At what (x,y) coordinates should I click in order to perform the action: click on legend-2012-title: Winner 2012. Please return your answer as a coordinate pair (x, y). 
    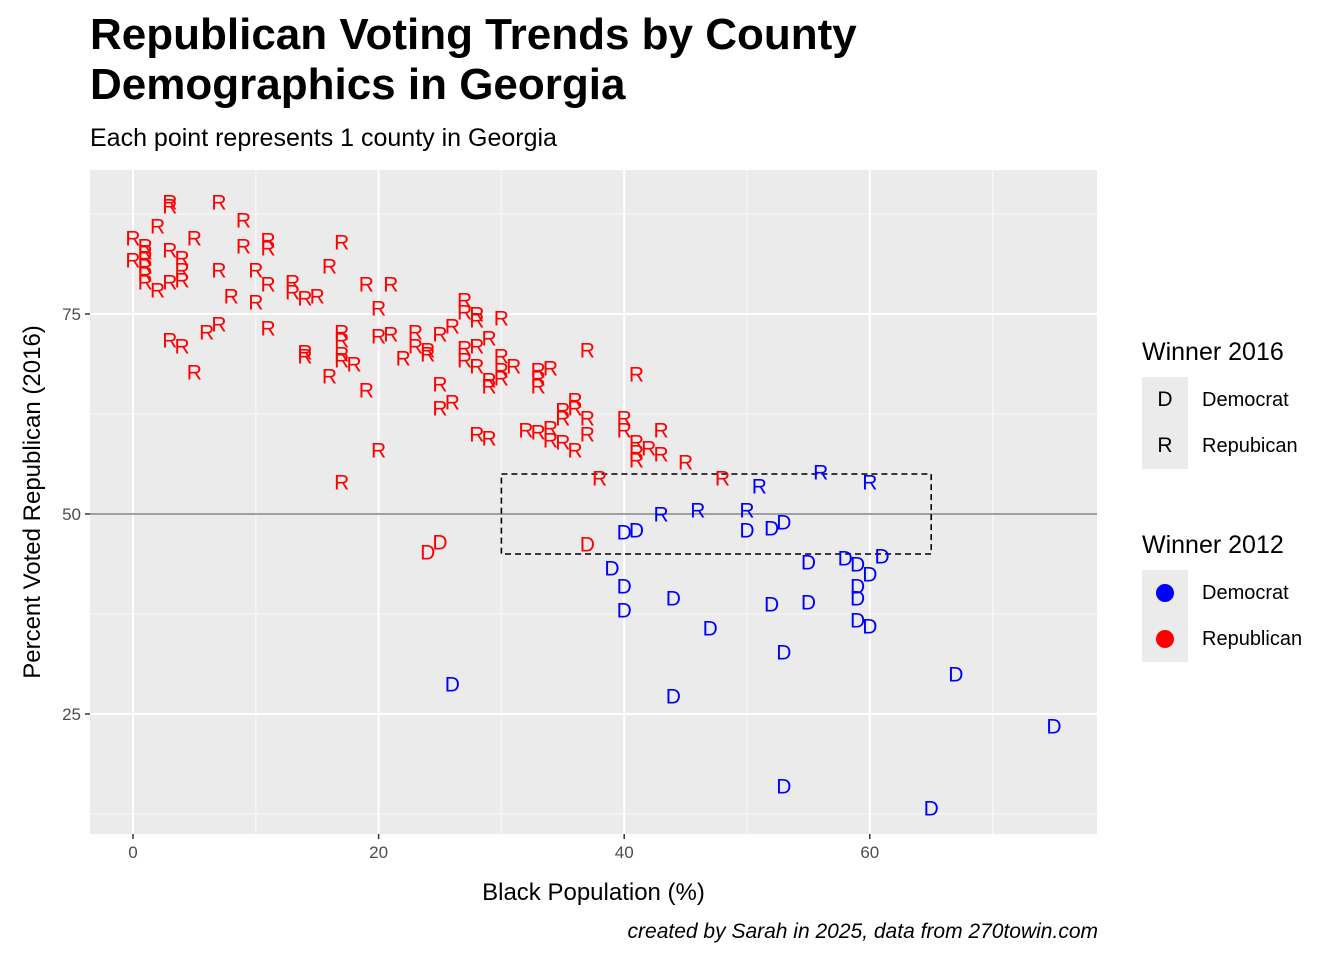
    Looking at the image, I should click on (1213, 545).